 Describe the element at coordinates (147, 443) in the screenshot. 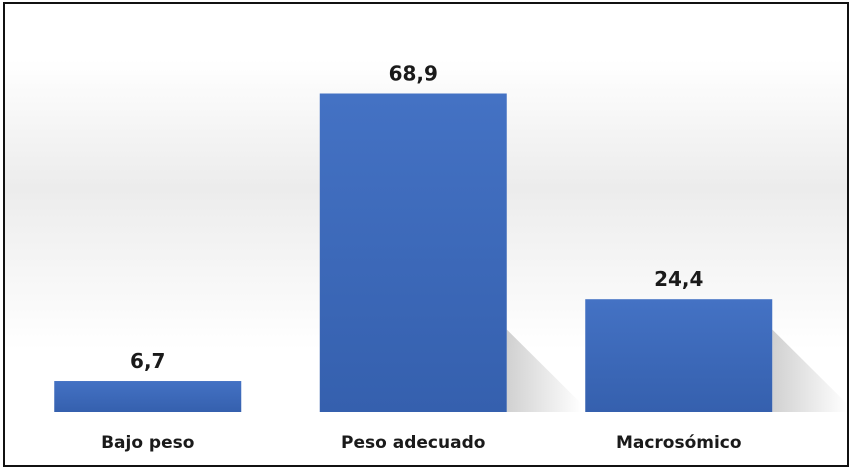

I see `category-tick-label: Bajo peso` at that location.